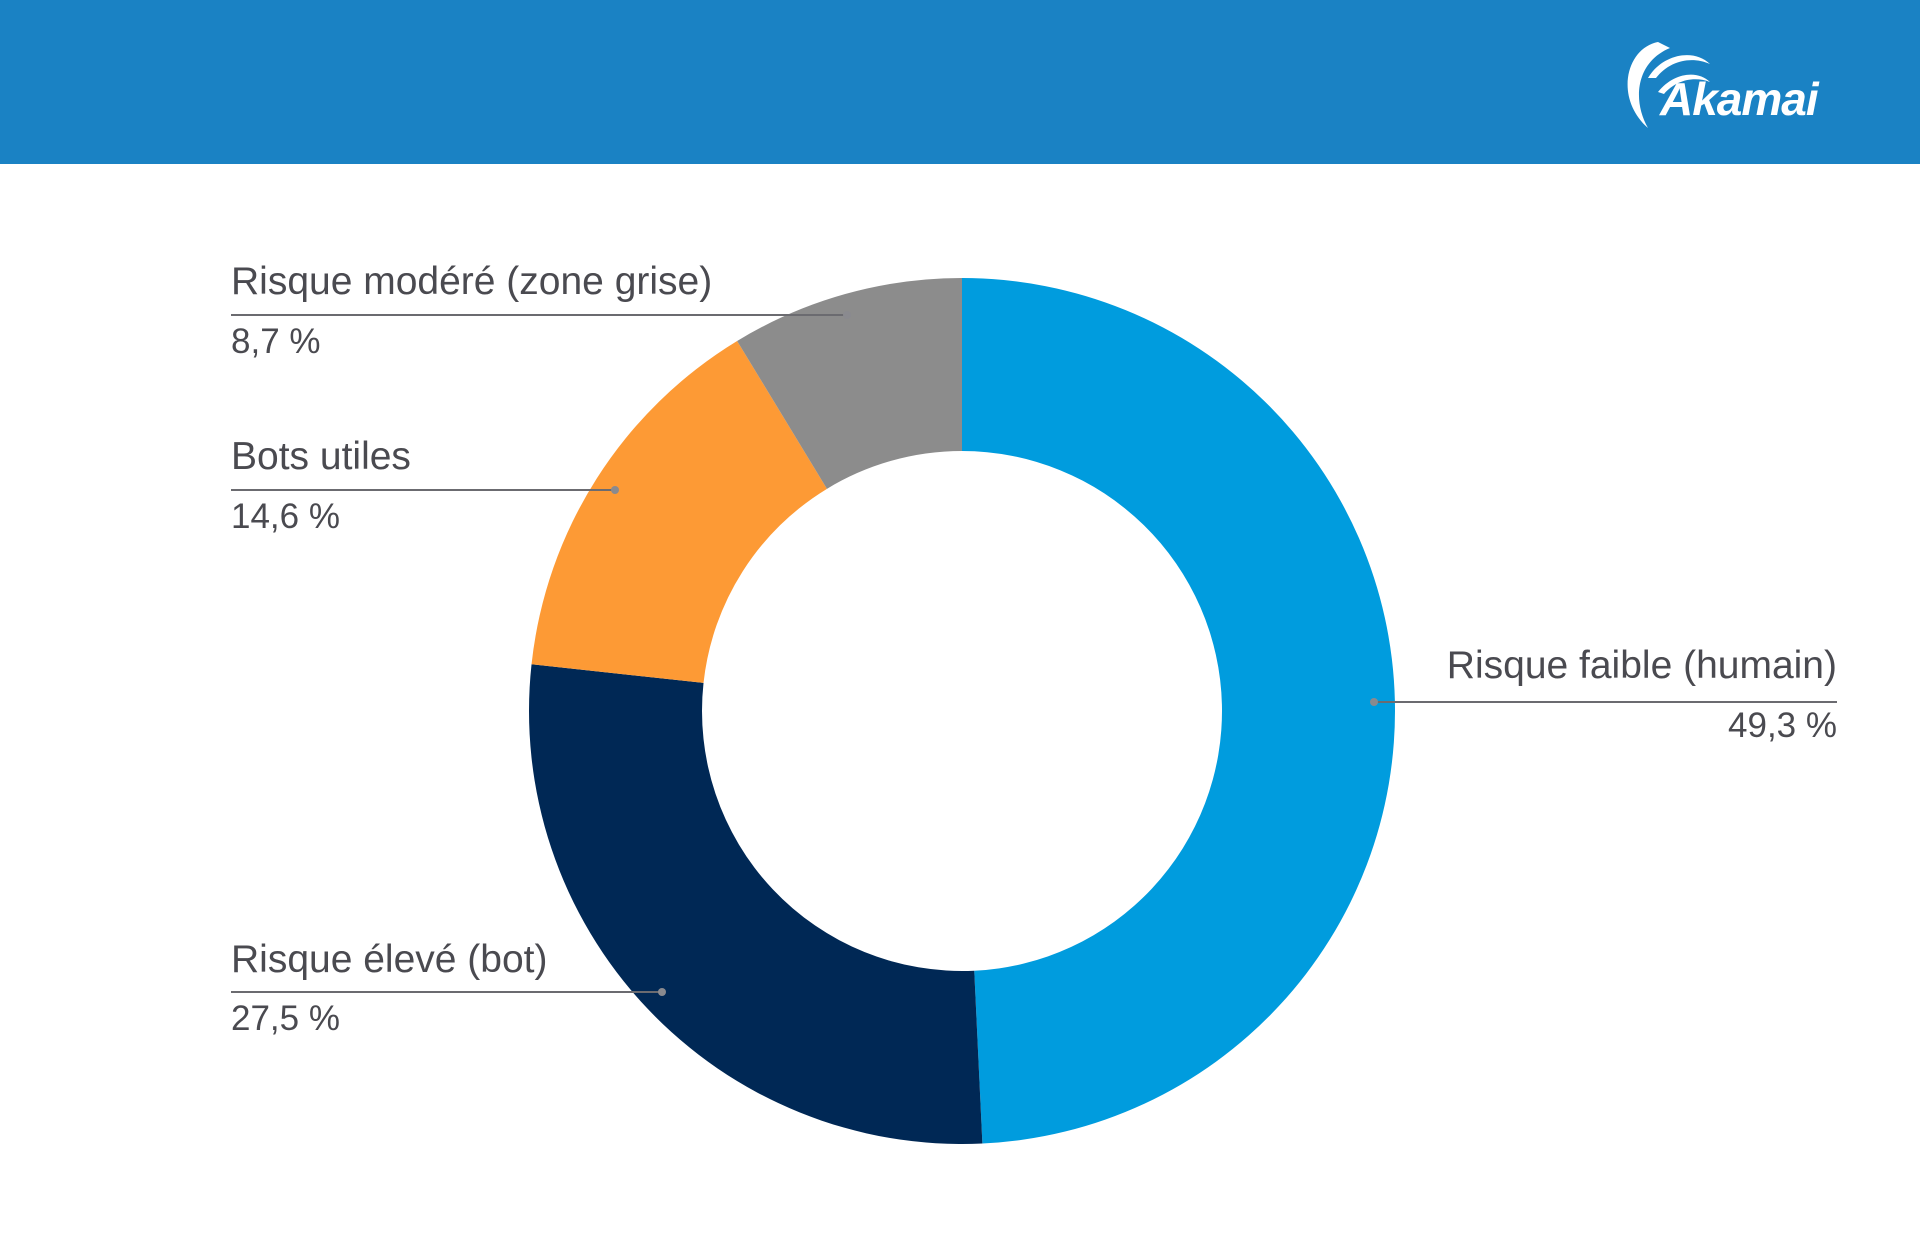  I want to click on header-bar: Akamai, so click(960, 82).